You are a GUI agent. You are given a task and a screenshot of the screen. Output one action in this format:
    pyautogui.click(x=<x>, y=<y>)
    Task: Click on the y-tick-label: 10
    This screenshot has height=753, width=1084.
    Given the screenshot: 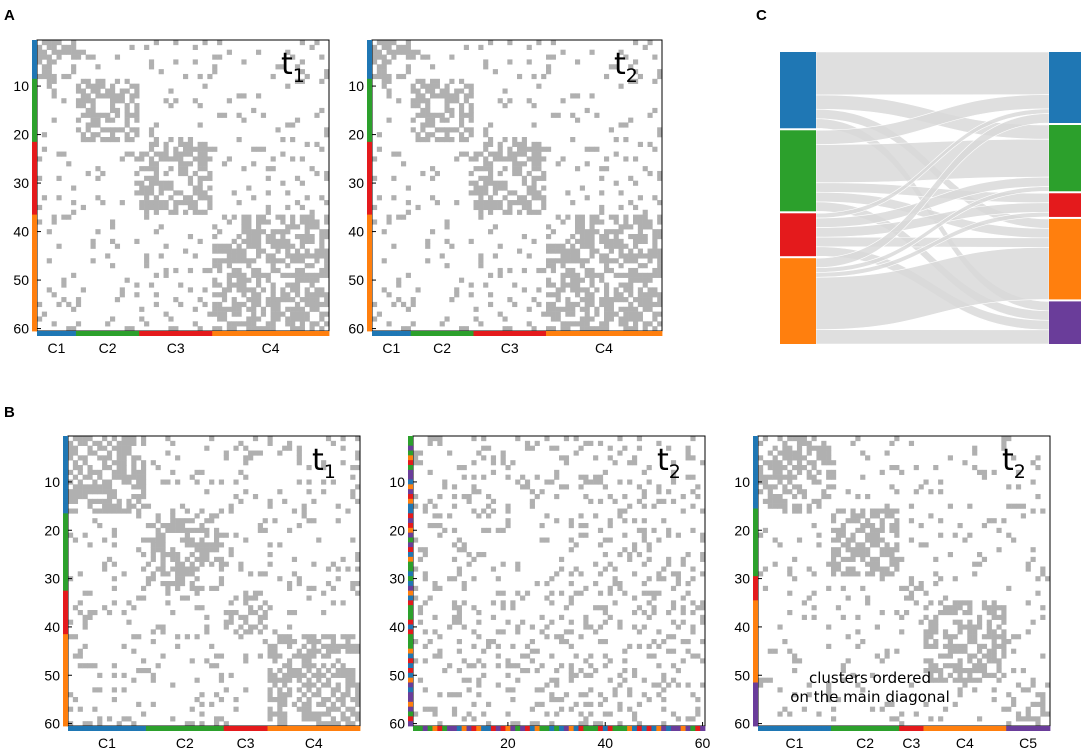 What is the action you would take?
    pyautogui.click(x=356, y=86)
    